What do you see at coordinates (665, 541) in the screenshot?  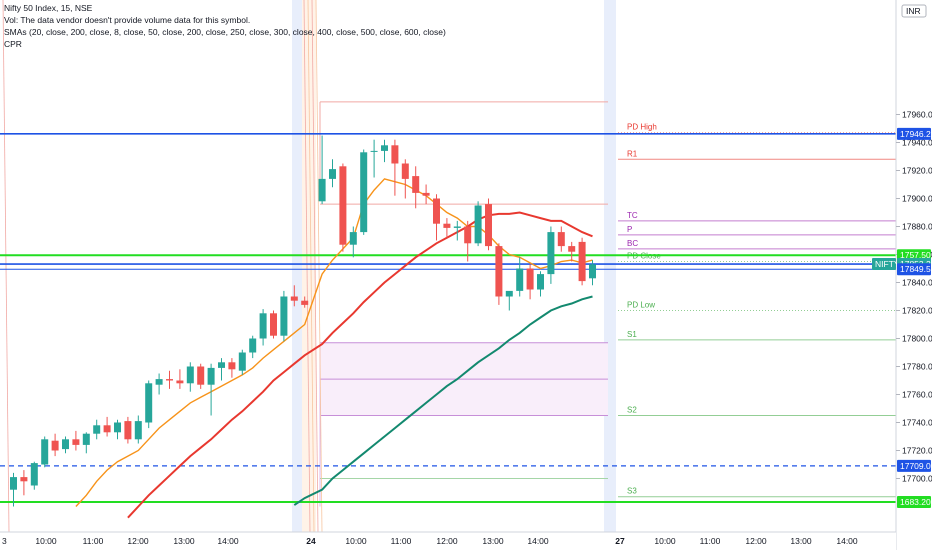 I see `x-tick-label-13: 10:00` at bounding box center [665, 541].